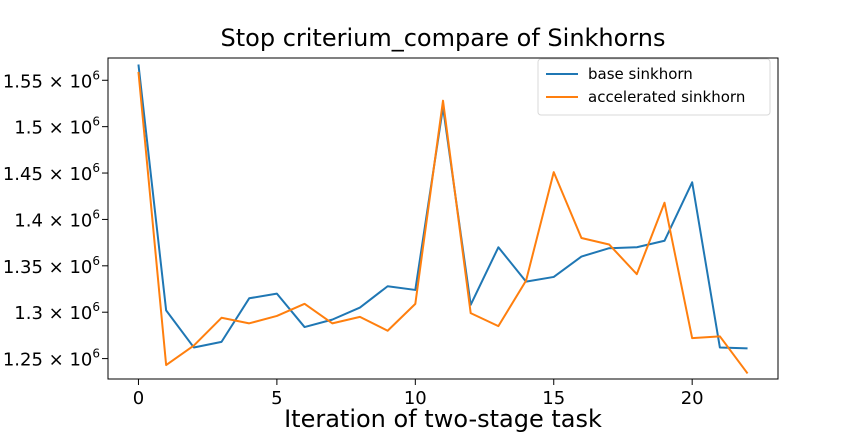  What do you see at coordinates (57, 127) in the screenshot?
I see `y-tick-label: 1.5 × 10⁶` at bounding box center [57, 127].